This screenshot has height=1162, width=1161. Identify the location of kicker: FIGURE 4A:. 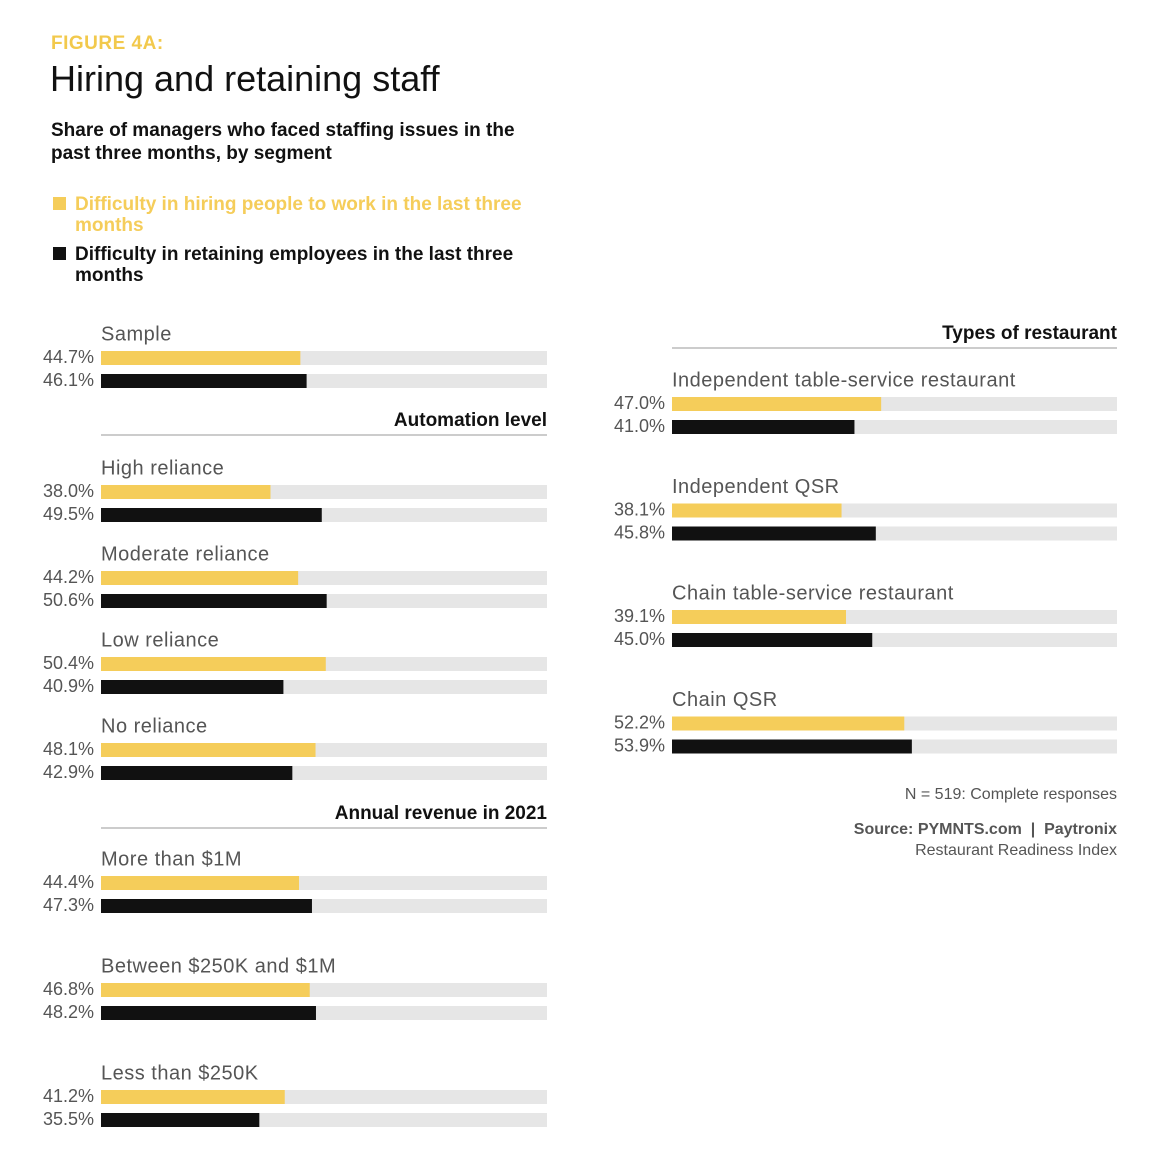
(107, 43).